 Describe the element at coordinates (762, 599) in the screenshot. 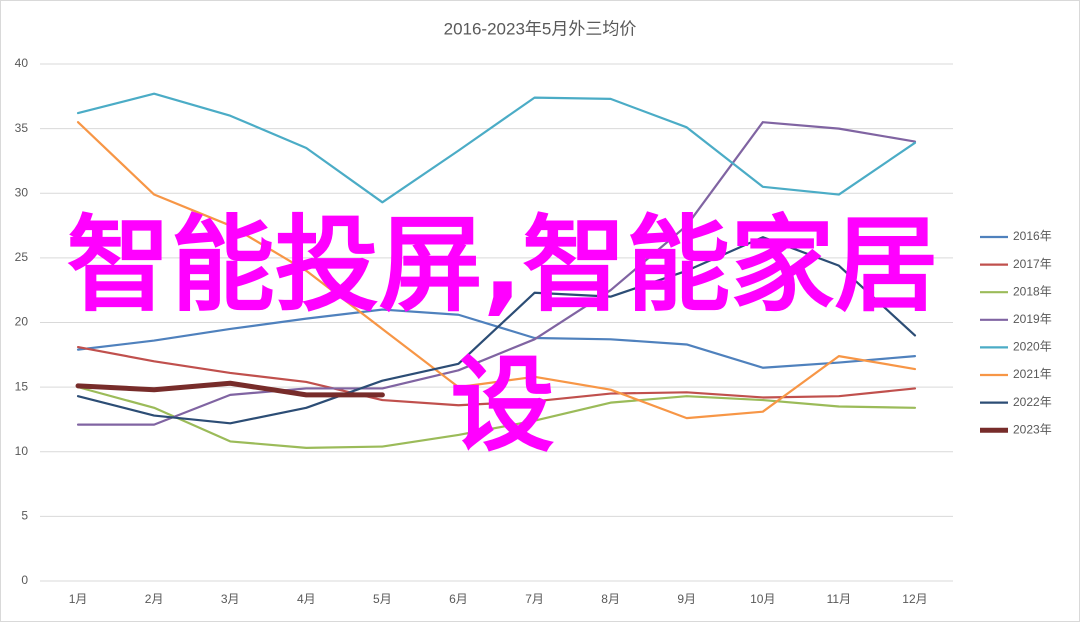

I see `x-tick-label: 10月` at that location.